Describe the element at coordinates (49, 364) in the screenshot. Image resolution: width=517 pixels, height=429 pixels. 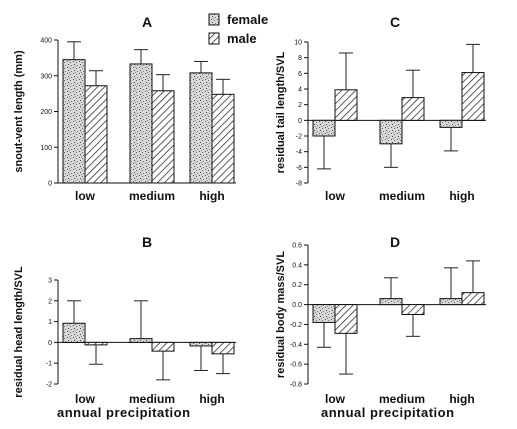
I see `panel-b-y-tick-label: -1` at that location.